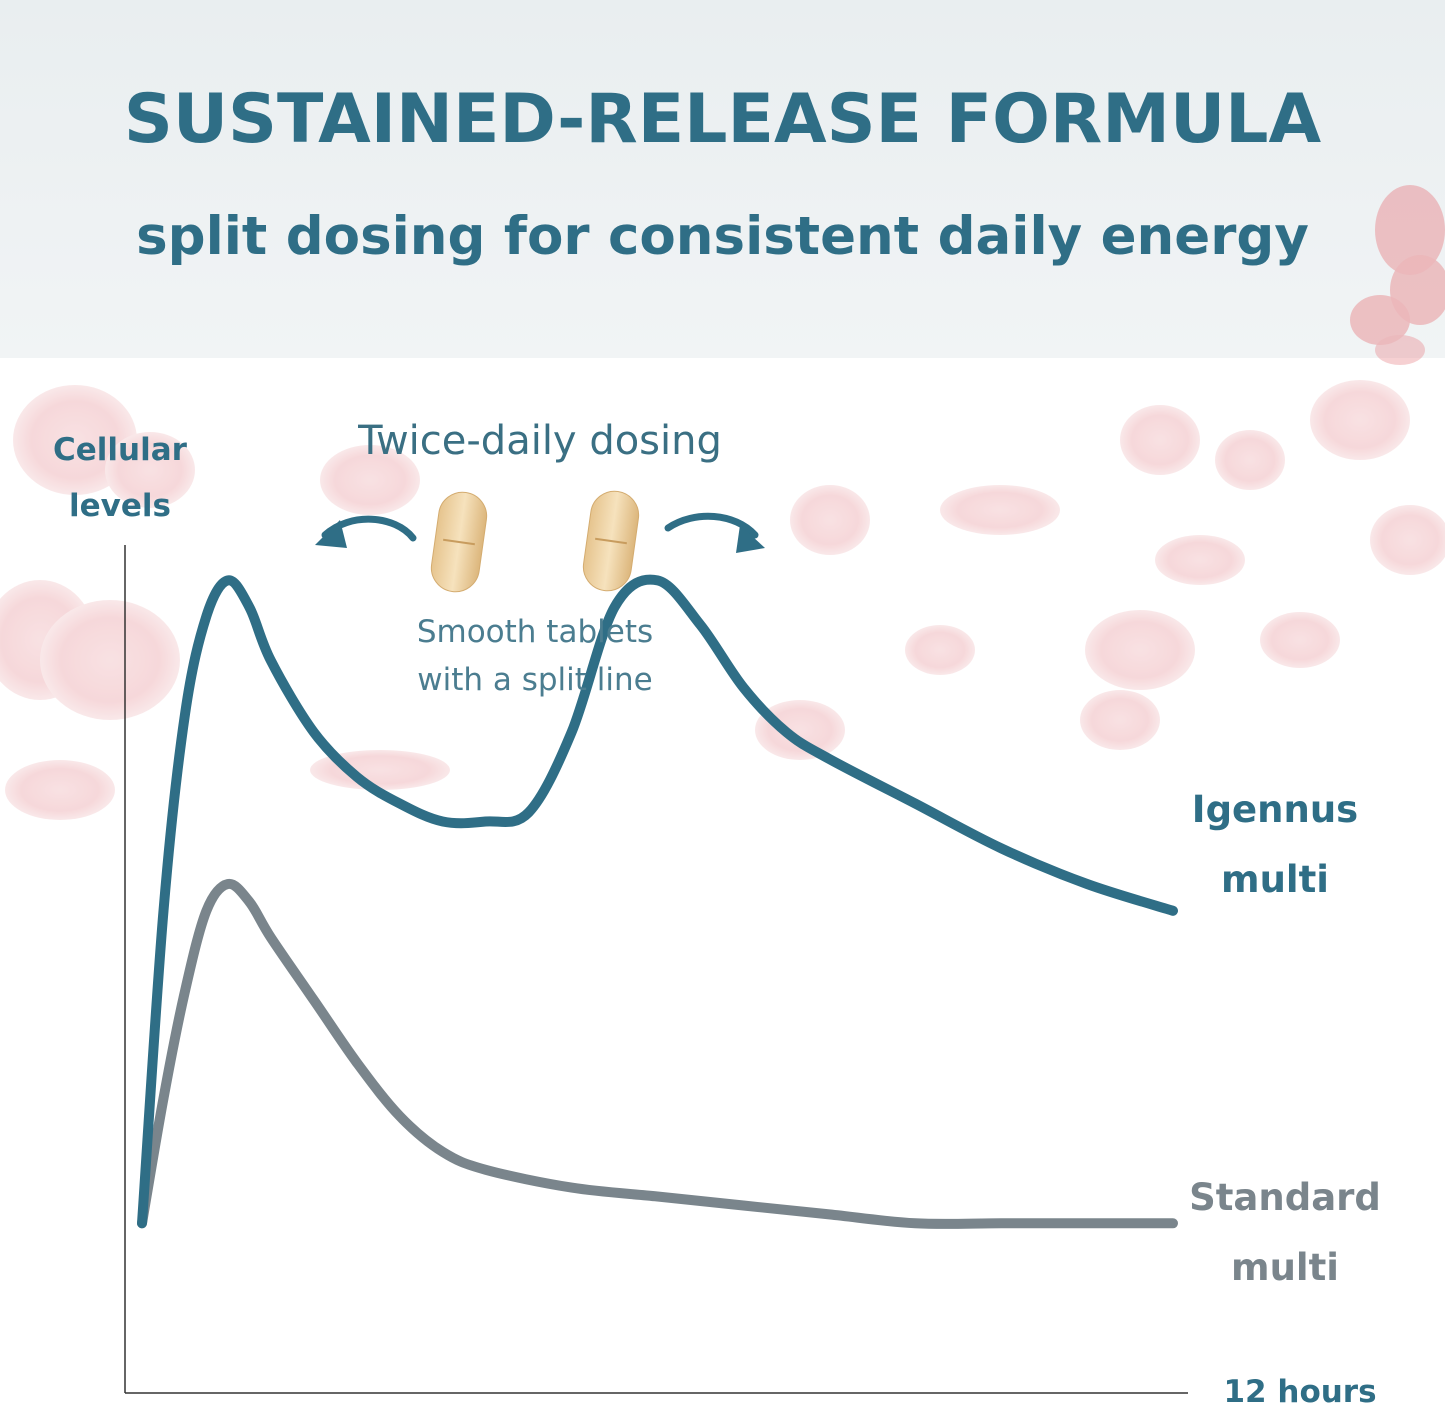 The height and width of the screenshot is (1412, 1445). Describe the element at coordinates (120, 450) in the screenshot. I see `y-axis-label-line-1: Cellular` at that location.